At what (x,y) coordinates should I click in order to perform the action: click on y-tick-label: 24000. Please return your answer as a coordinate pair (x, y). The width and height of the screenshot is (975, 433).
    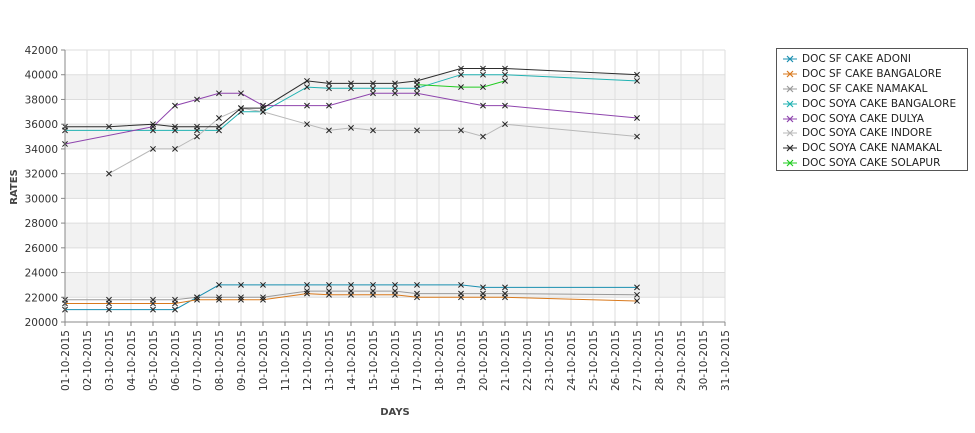
    Looking at the image, I should click on (41, 274).